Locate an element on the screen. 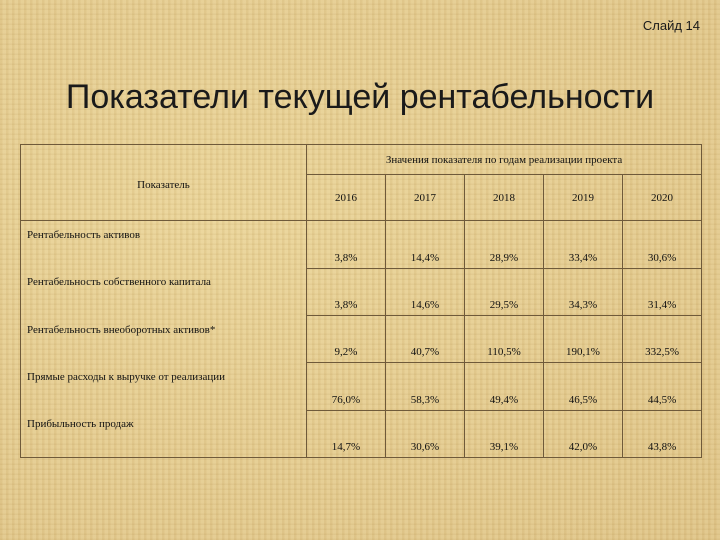  row-label: Прямые расходы к выручке от реализации is located at coordinates (163, 386).